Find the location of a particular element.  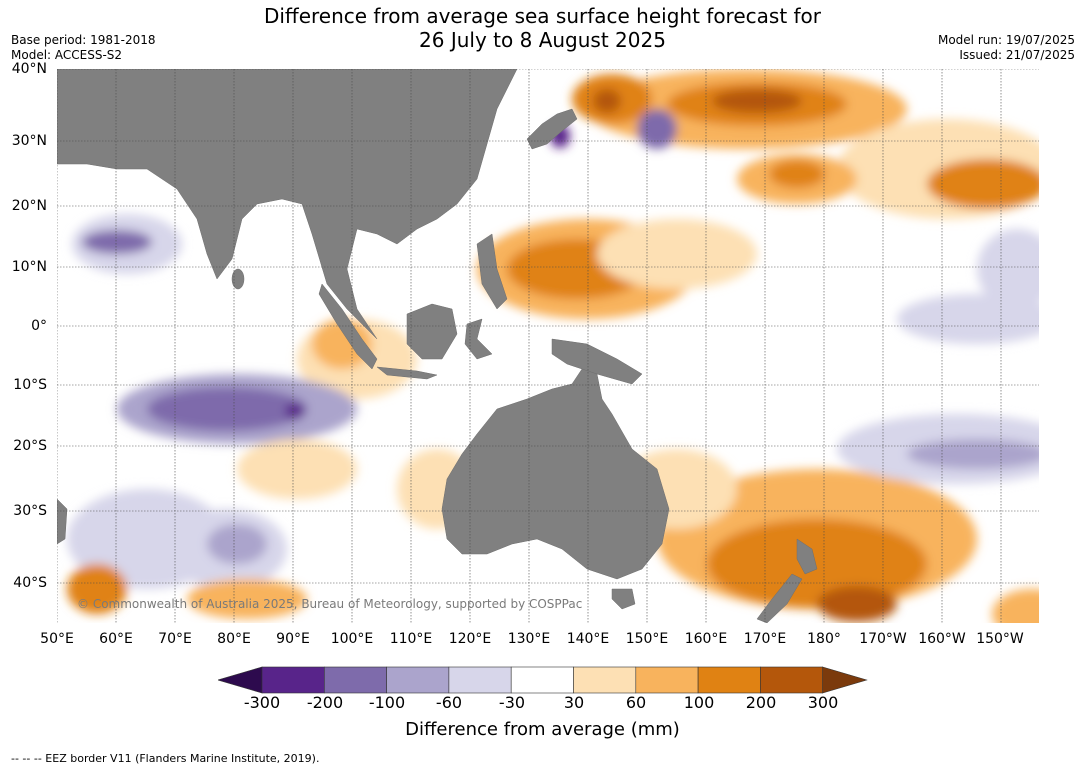

colorbar-tick-minus60: -60 is located at coordinates (449, 702).